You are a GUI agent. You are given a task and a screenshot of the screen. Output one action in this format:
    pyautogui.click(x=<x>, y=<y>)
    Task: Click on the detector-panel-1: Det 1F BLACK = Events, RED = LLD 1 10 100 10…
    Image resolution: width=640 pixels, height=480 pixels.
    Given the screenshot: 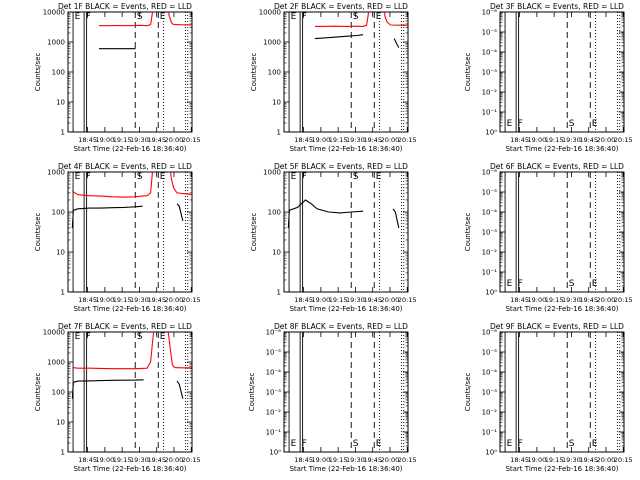 What is the action you would take?
    pyautogui.click(x=117, y=77)
    